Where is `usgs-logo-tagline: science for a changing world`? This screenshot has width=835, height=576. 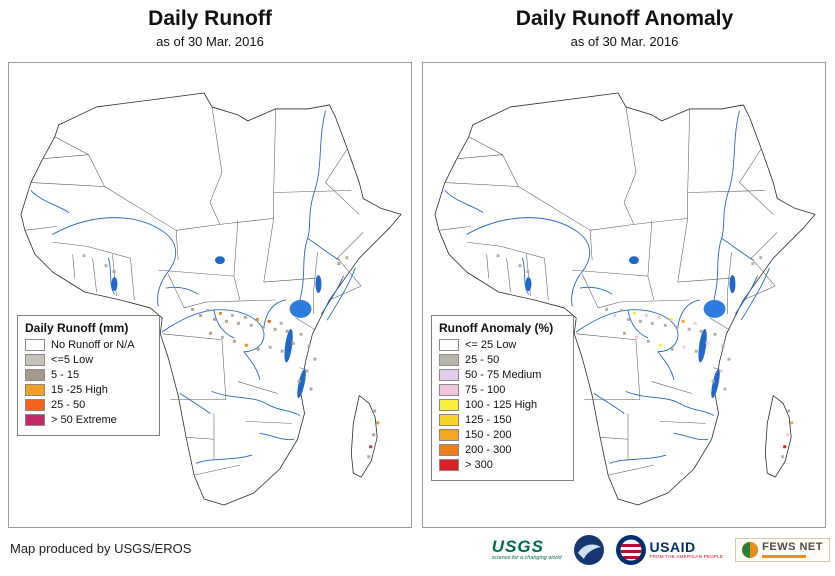
usgs-logo-tagline: science for a changing world is located at coordinates (526, 558).